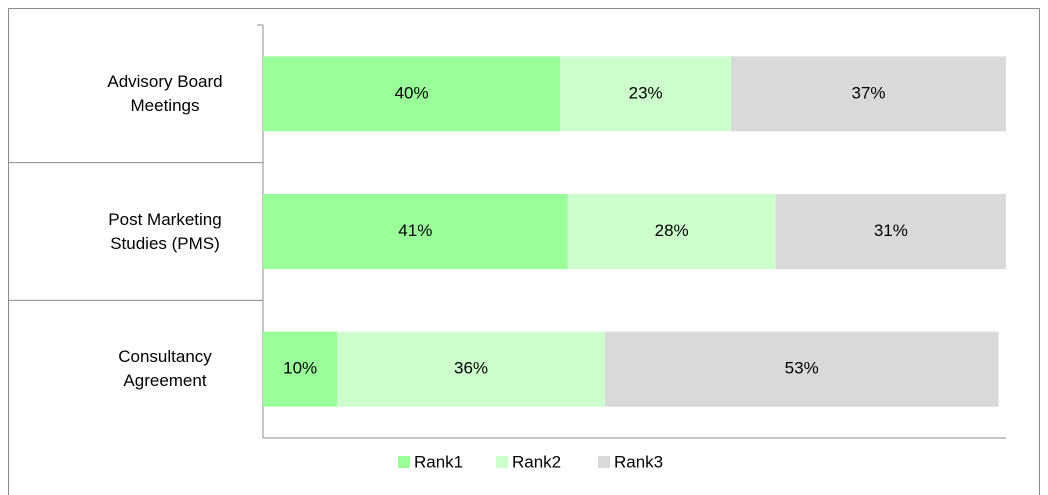 This screenshot has width=1048, height=495. I want to click on data-label: 28%, so click(672, 230).